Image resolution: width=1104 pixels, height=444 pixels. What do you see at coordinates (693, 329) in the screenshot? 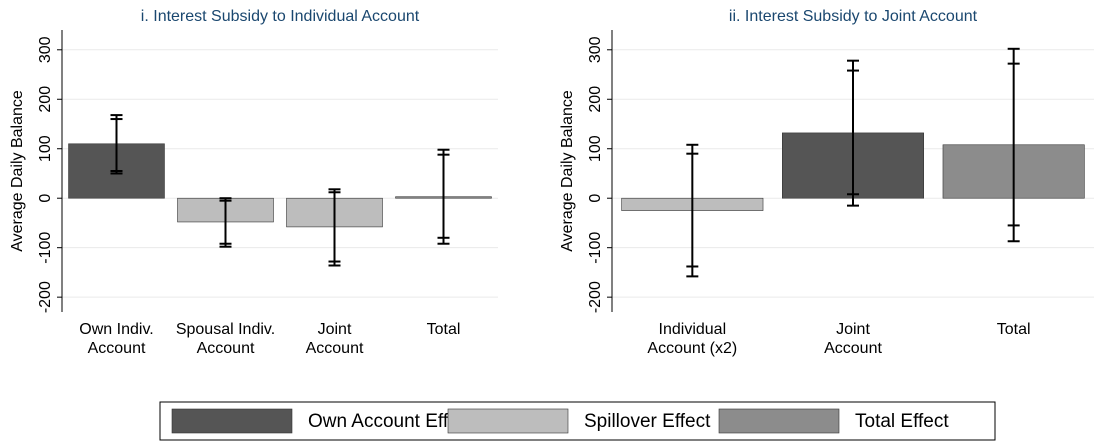
I see `x-tick-label: Individual` at bounding box center [693, 329].